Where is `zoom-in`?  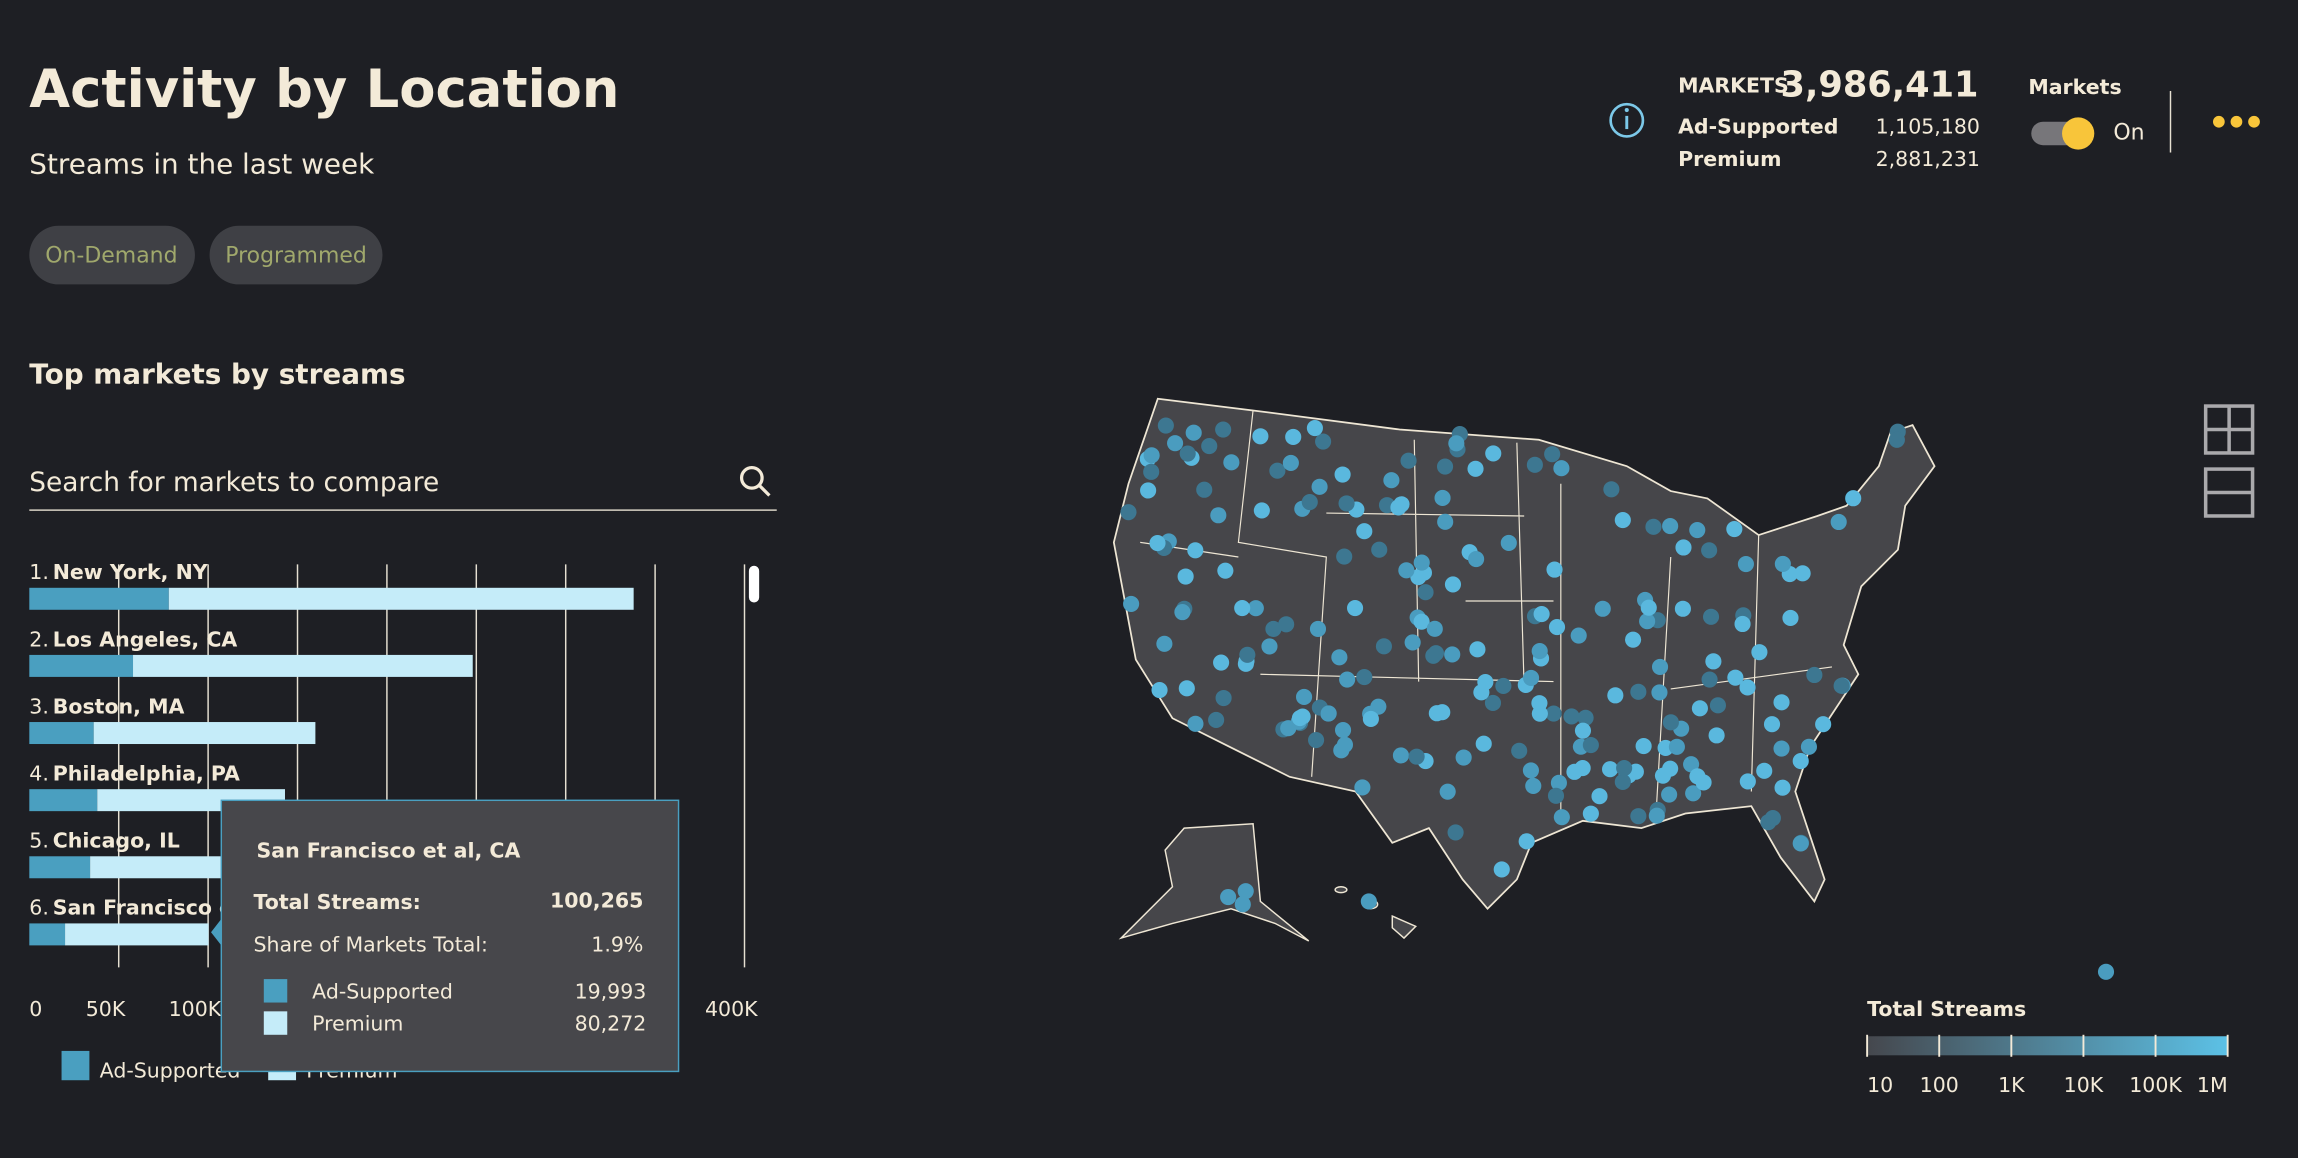 zoom-in is located at coordinates (2229, 429).